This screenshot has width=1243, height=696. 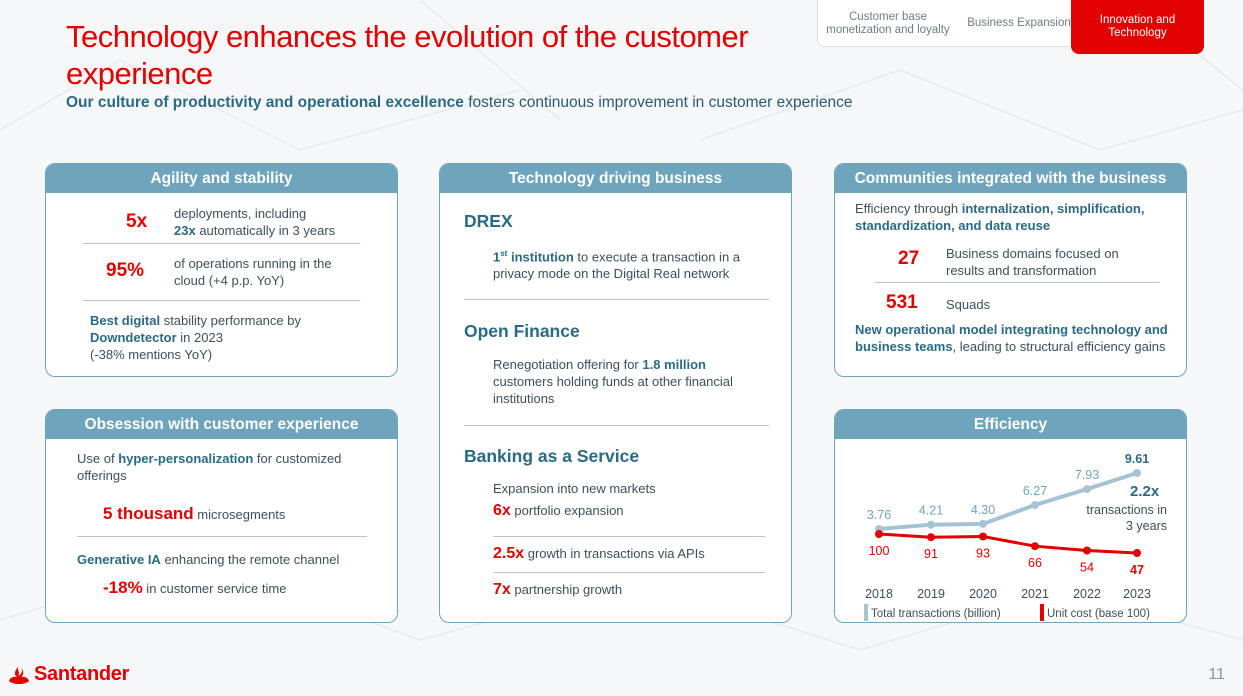 What do you see at coordinates (1035, 563) in the screenshot?
I see `unit-cost-label: 66` at bounding box center [1035, 563].